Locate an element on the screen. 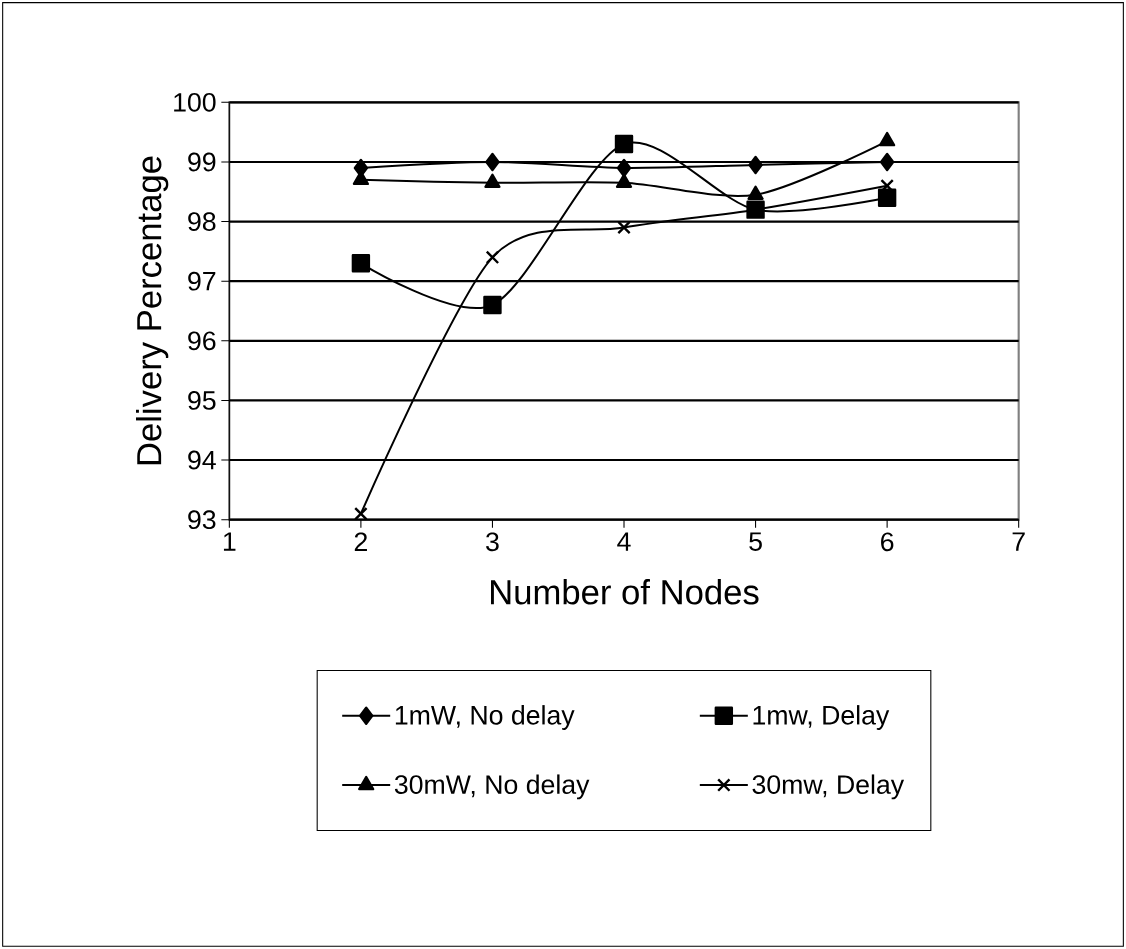 The height and width of the screenshot is (949, 1126). x-tick-label: 4 is located at coordinates (624, 541).